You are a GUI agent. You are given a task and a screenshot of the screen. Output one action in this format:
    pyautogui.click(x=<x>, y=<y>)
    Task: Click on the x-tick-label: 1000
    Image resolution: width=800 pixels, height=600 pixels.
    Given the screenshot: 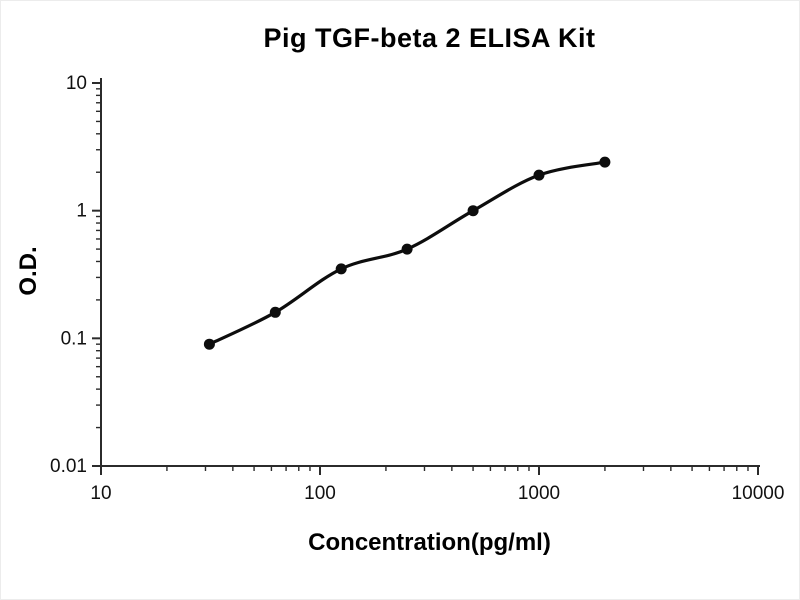 What is the action you would take?
    pyautogui.click(x=539, y=493)
    